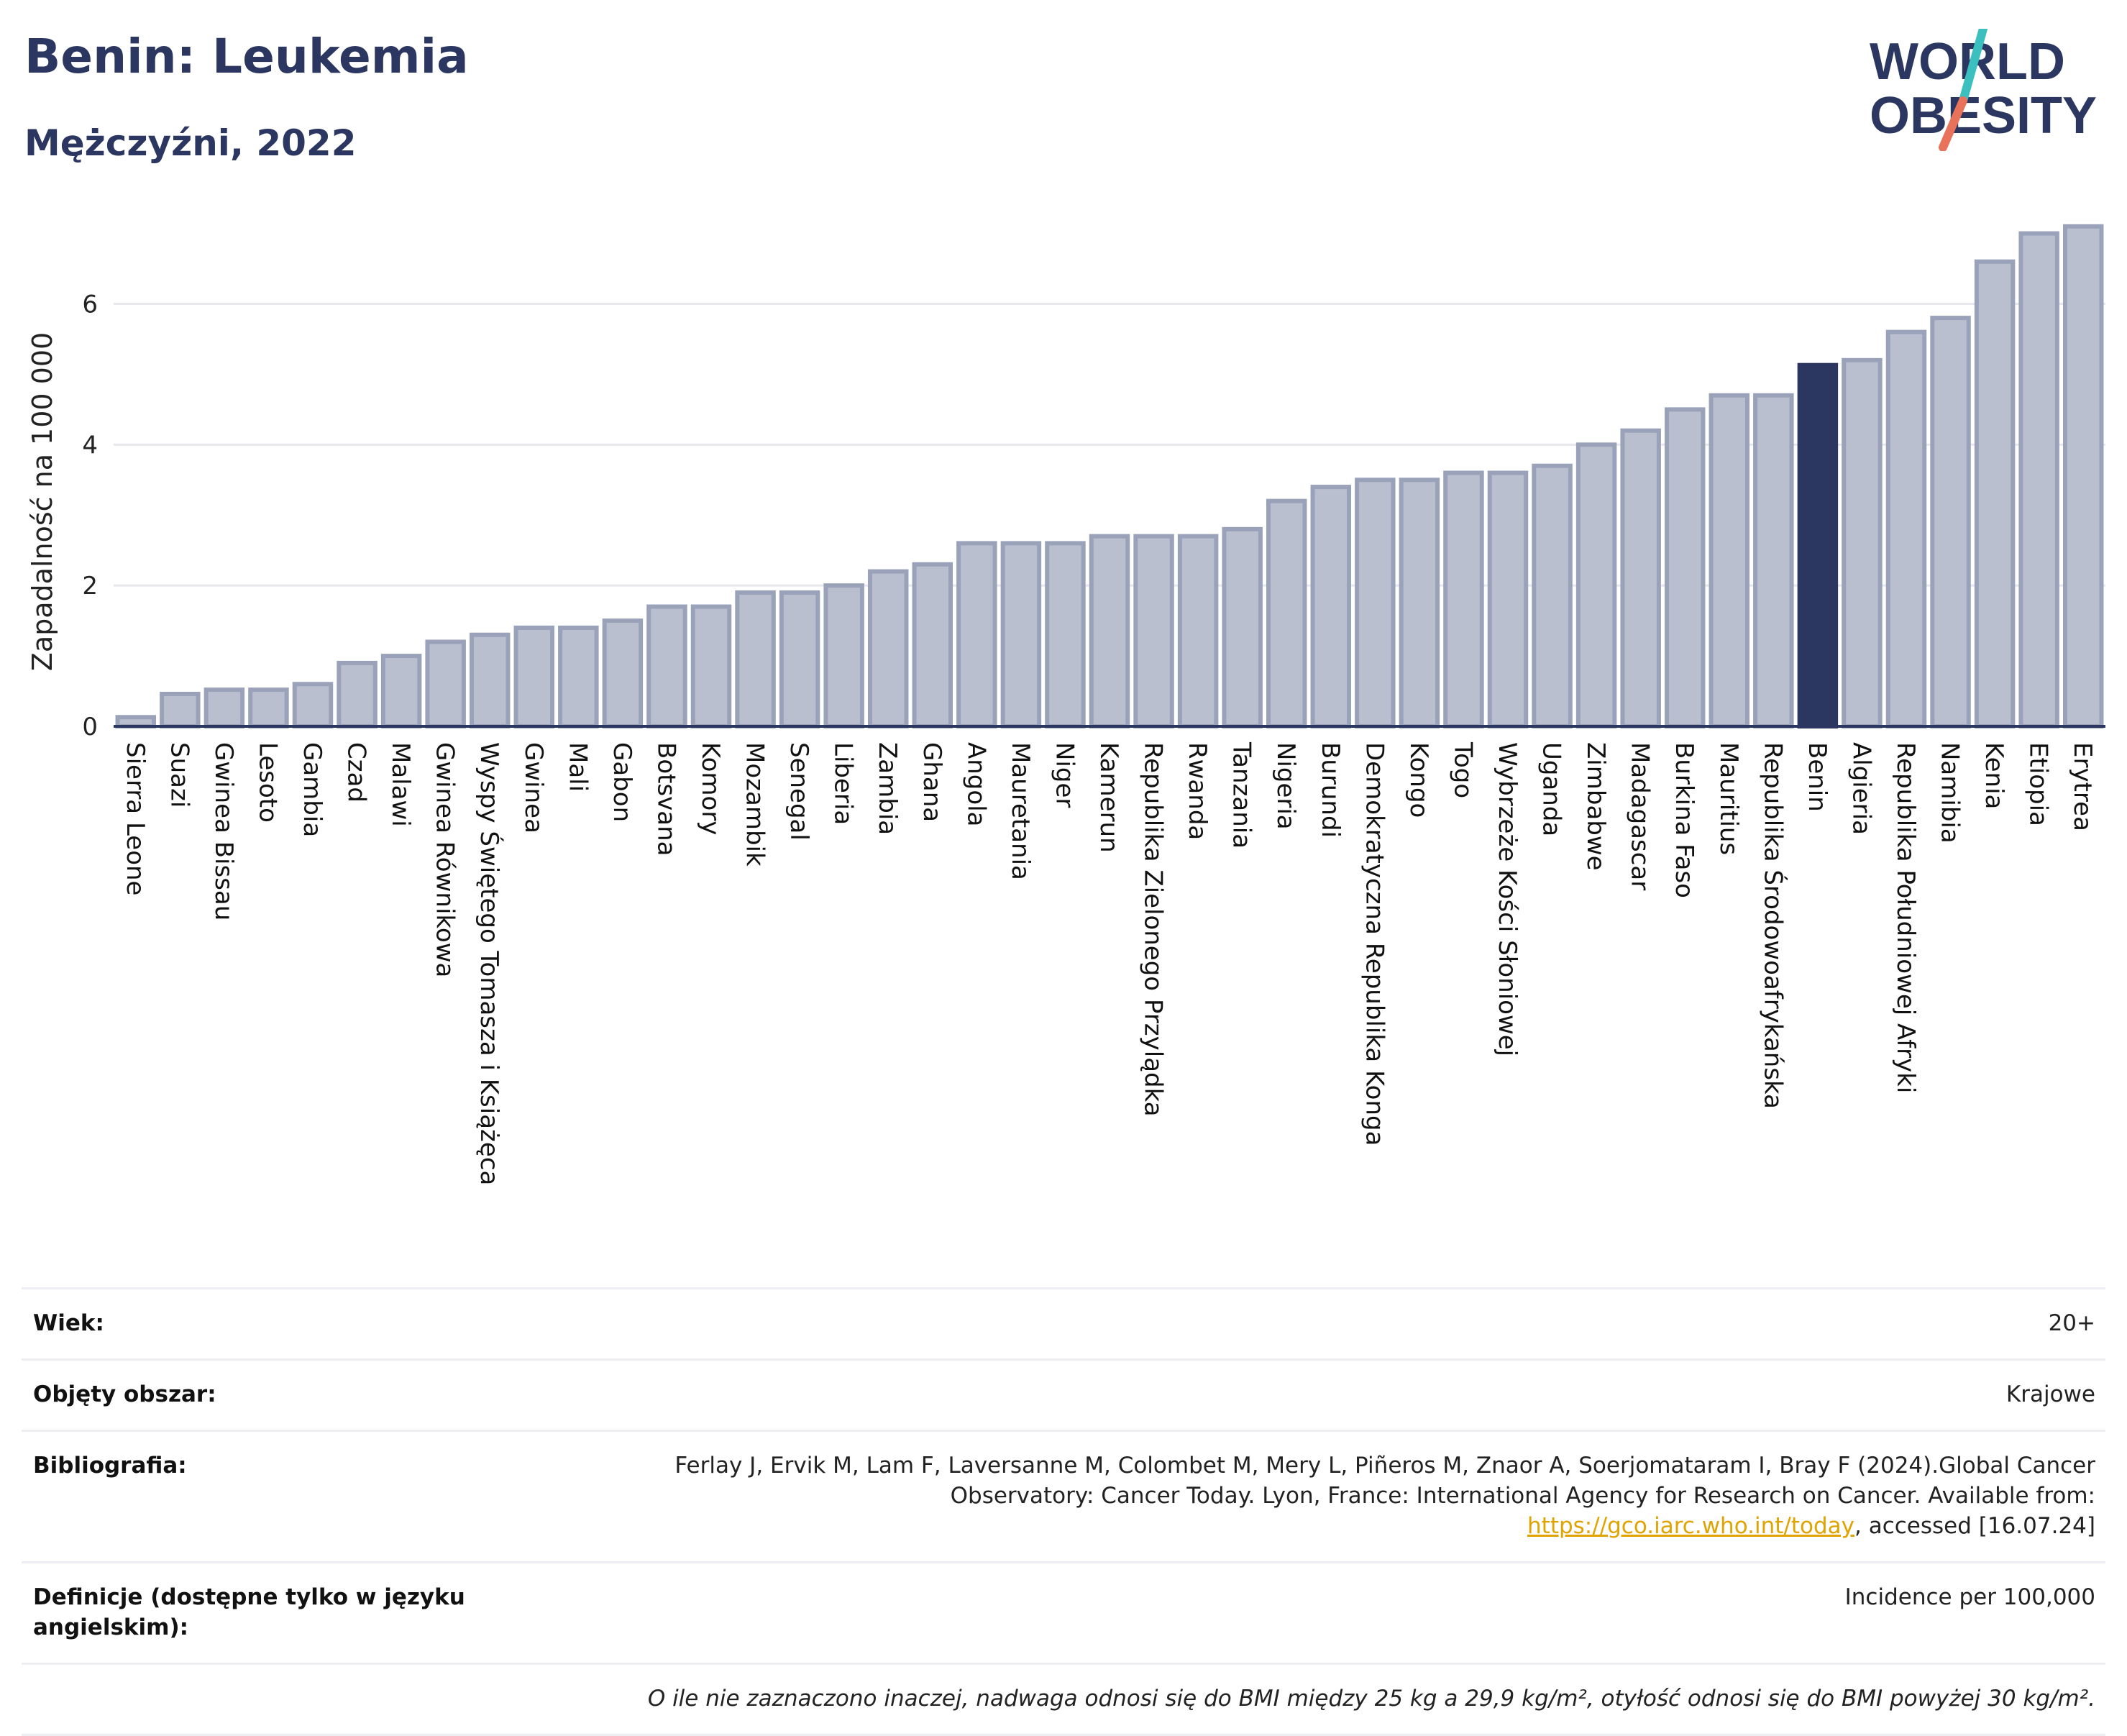  What do you see at coordinates (1906, 917) in the screenshot?
I see `x-tick-label: Republika Południowej Afryki` at bounding box center [1906, 917].